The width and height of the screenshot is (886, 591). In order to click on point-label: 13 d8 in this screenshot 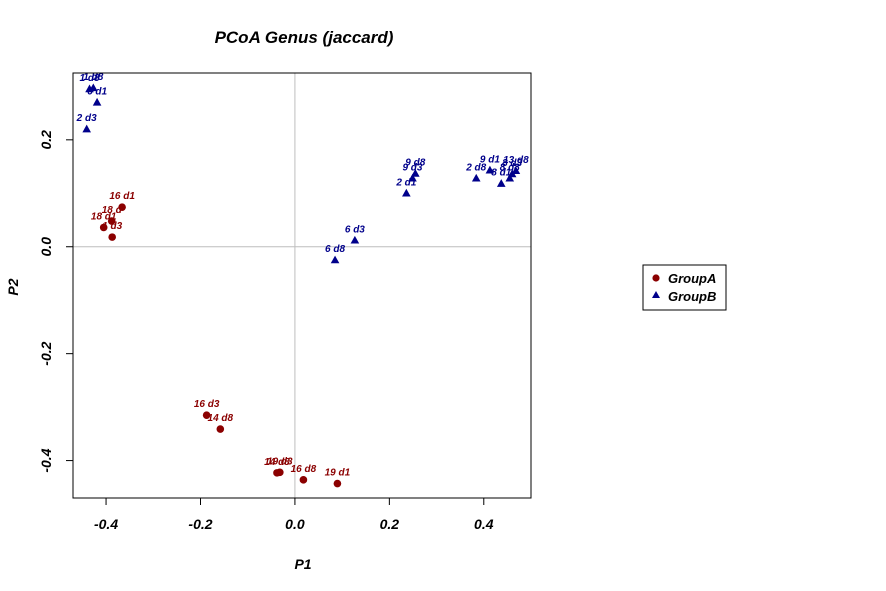, I will do `click(516, 160)`.